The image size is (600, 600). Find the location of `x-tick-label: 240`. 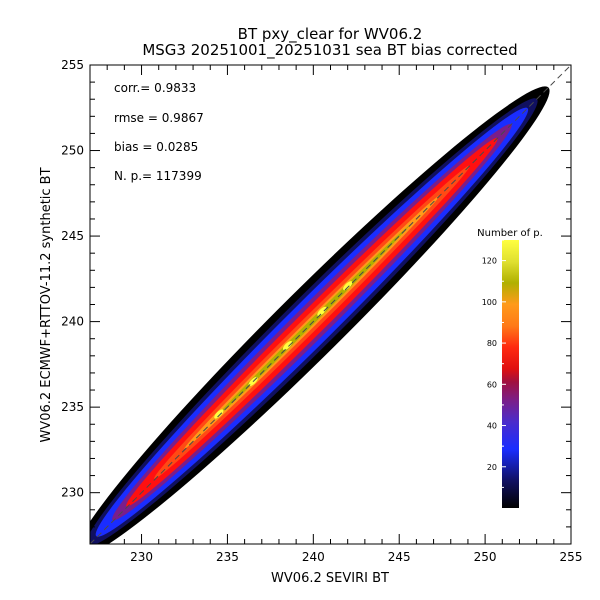

x-tick-label: 240 is located at coordinates (313, 557).